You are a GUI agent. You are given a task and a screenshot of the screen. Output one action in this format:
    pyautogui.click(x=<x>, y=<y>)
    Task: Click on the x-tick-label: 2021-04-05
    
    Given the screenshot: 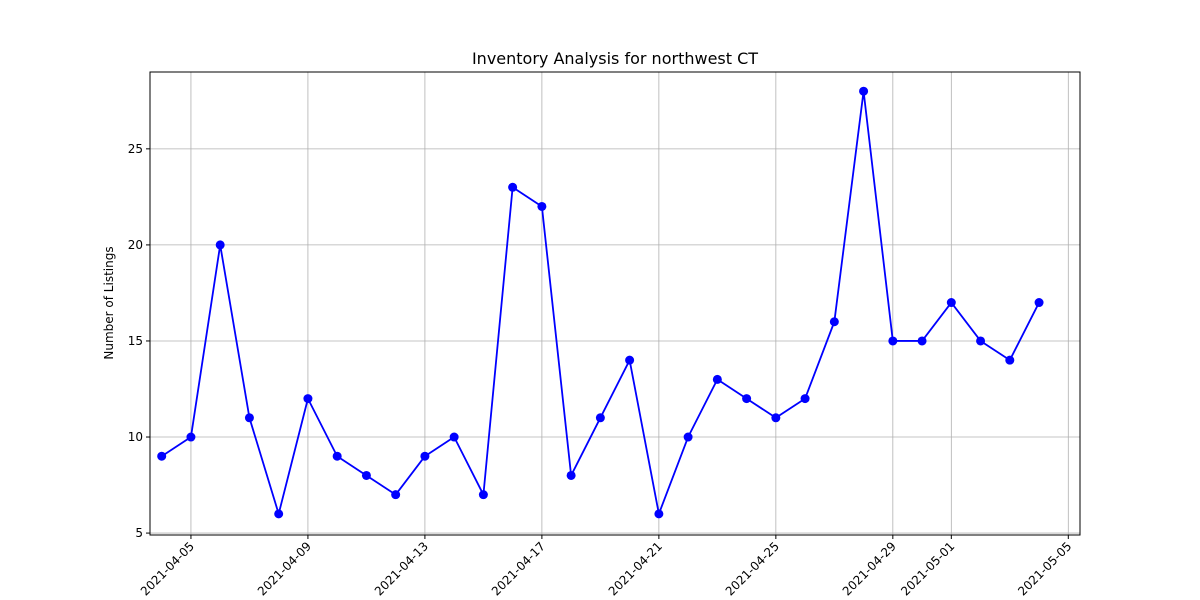 What is the action you would take?
    pyautogui.click(x=167, y=568)
    